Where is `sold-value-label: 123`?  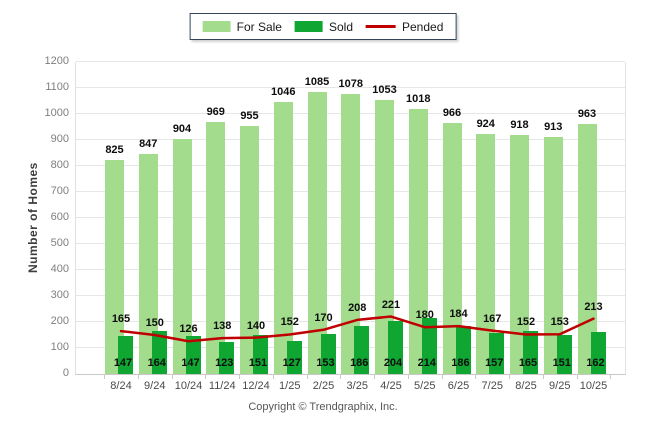
sold-value-label: 123 is located at coordinates (224, 363).